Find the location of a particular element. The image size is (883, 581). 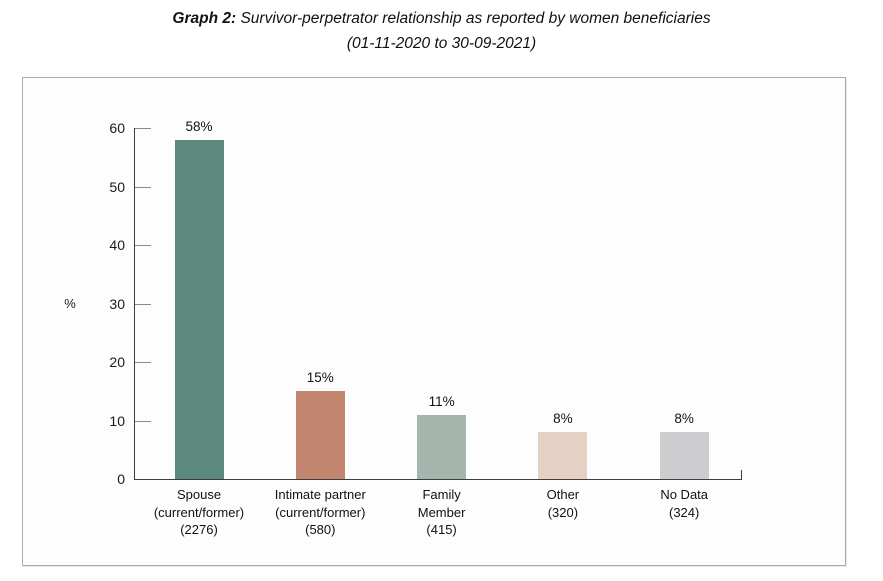

category-label-line: Other is located at coordinates (563, 494).